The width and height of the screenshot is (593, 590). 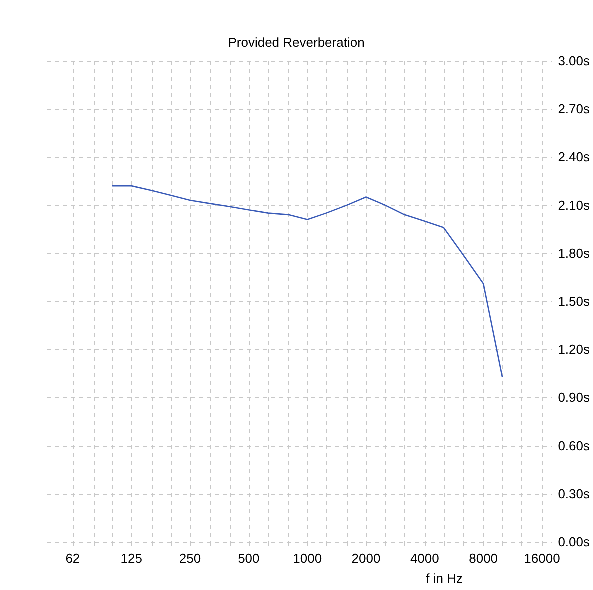 I want to click on x-tick-label: 250, so click(x=190, y=558).